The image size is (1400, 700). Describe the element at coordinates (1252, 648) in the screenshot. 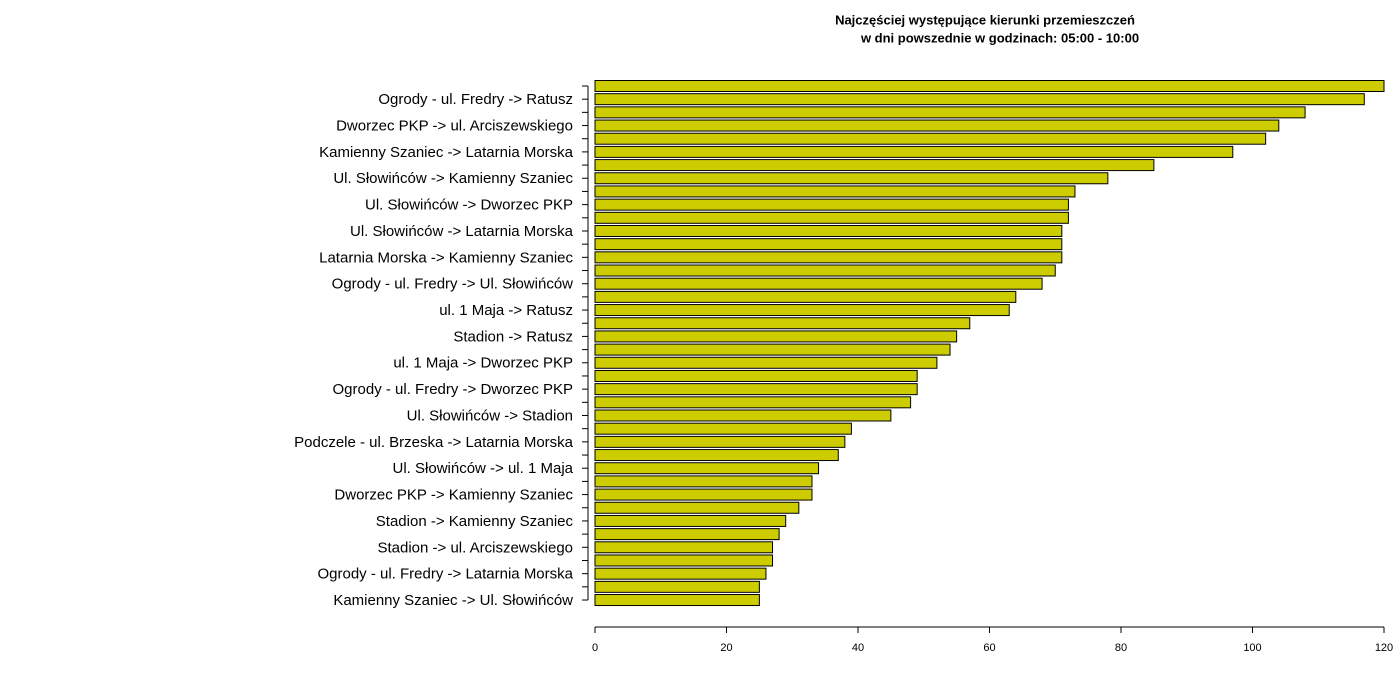

I see `x-tick-label: 100` at that location.